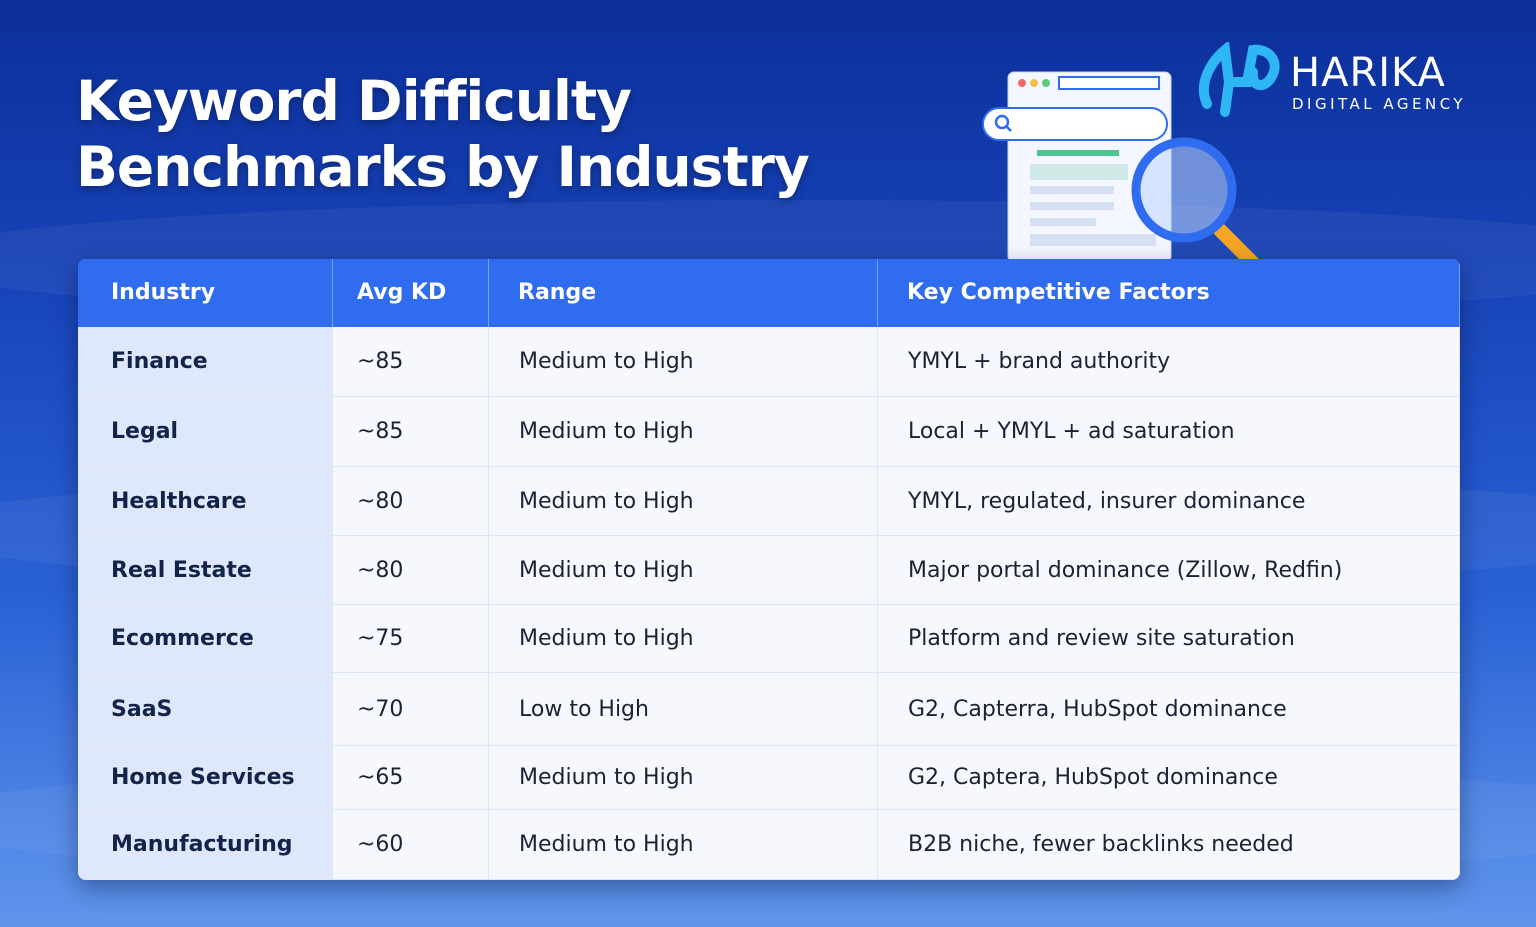 The height and width of the screenshot is (927, 1536). I want to click on table-cell: G2, Captera, HubSpot dominance, so click(1169, 778).